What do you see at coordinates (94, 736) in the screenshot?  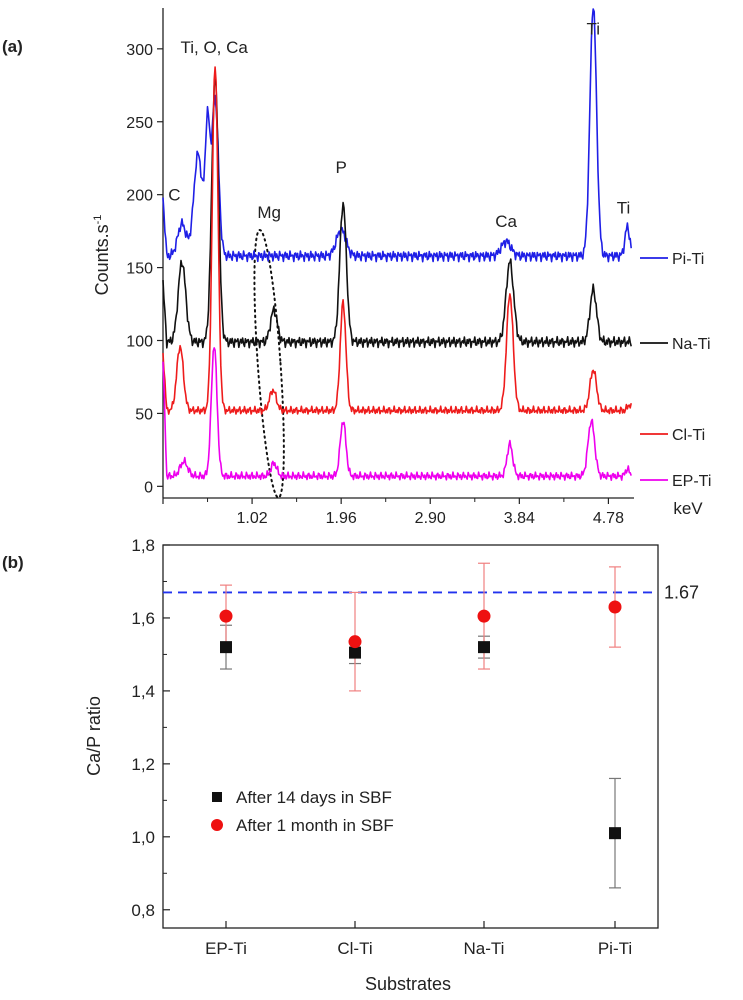 I see `panel-b-y-axis-label: Ca/P ratio` at bounding box center [94, 736].